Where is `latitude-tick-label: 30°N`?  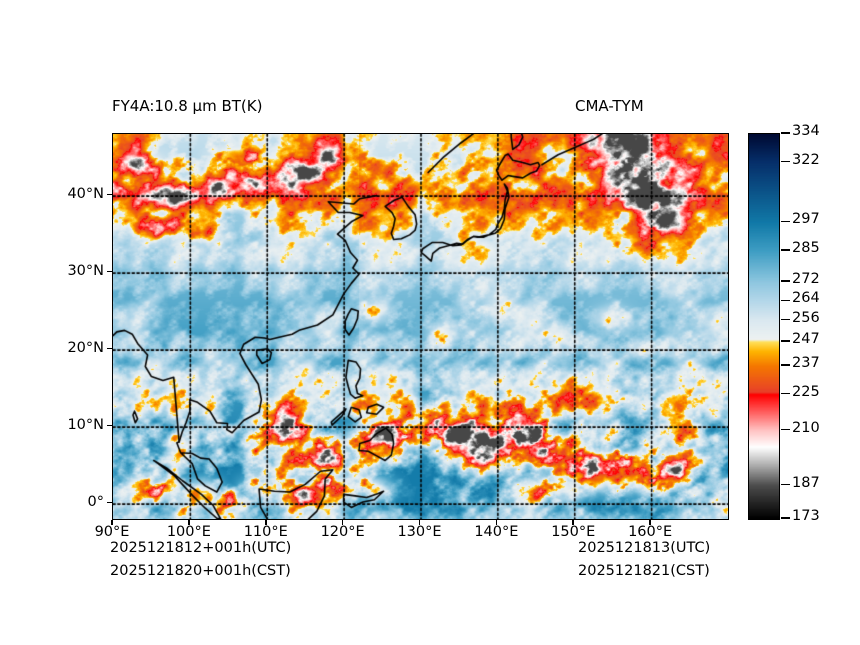
latitude-tick-label: 30°N is located at coordinates (85, 270).